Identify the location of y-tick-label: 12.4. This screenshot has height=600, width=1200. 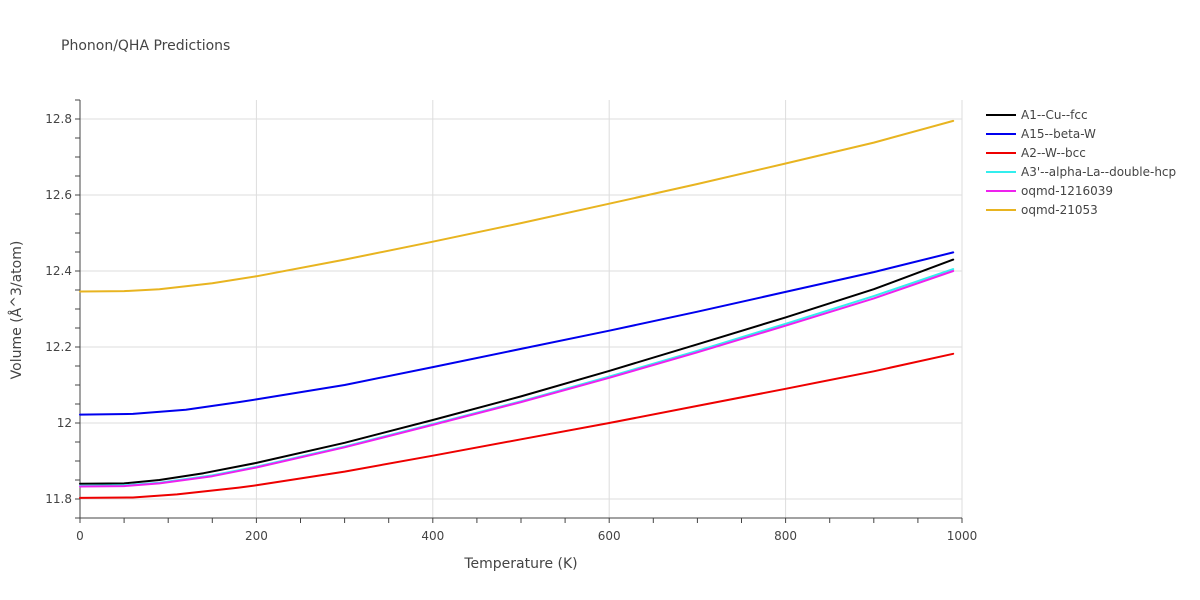
(58, 271).